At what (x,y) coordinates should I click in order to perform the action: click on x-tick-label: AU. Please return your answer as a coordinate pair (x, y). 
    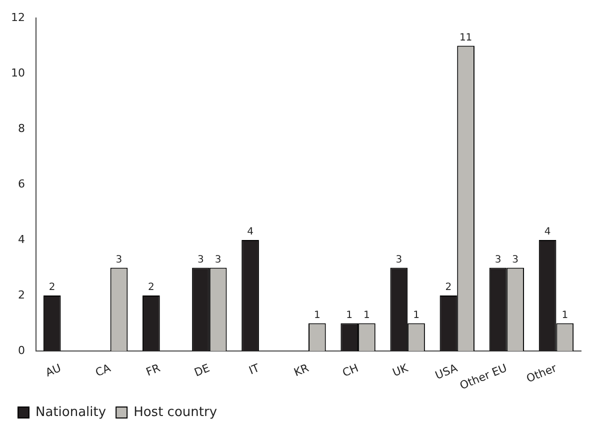
    Looking at the image, I should click on (53, 370).